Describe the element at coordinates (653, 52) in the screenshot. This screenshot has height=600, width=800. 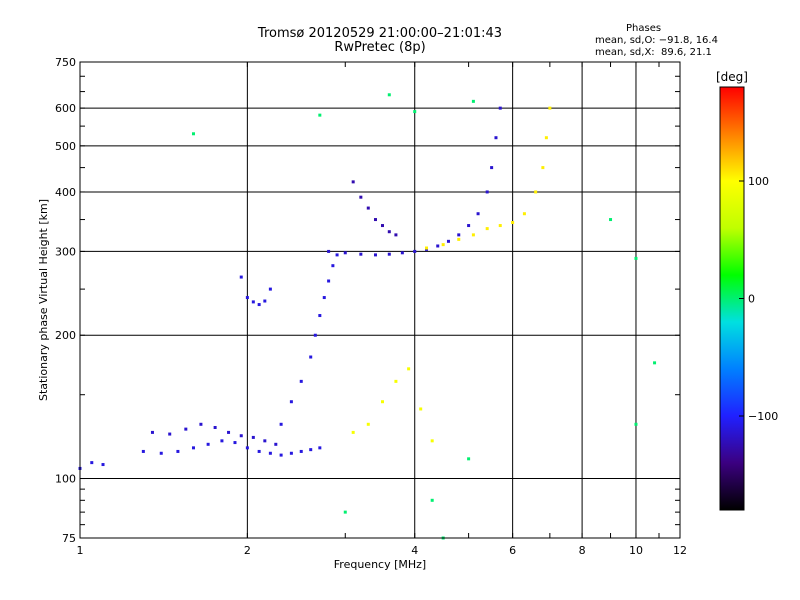
I see `phases-x-stats: mean, sd,X: 89.6, 21.1` at that location.